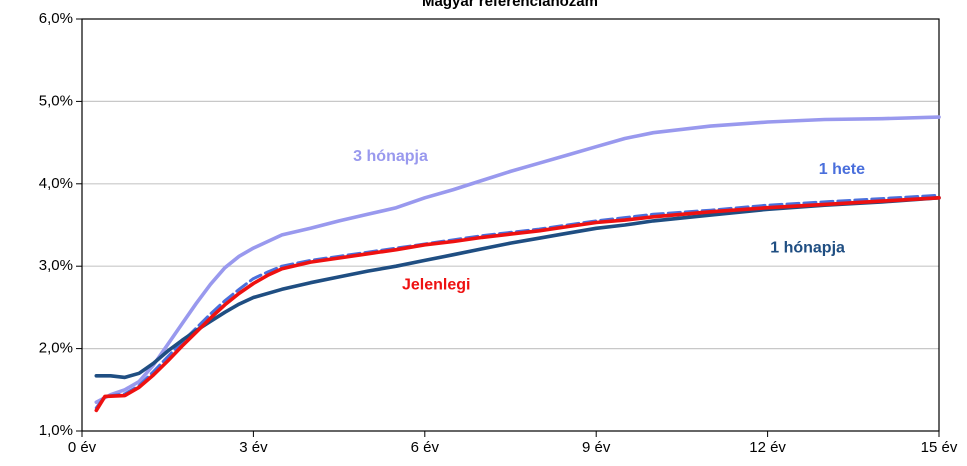  Describe the element at coordinates (390, 156) in the screenshot. I see `series-label-3-hónapja: 3 hónapja` at that location.